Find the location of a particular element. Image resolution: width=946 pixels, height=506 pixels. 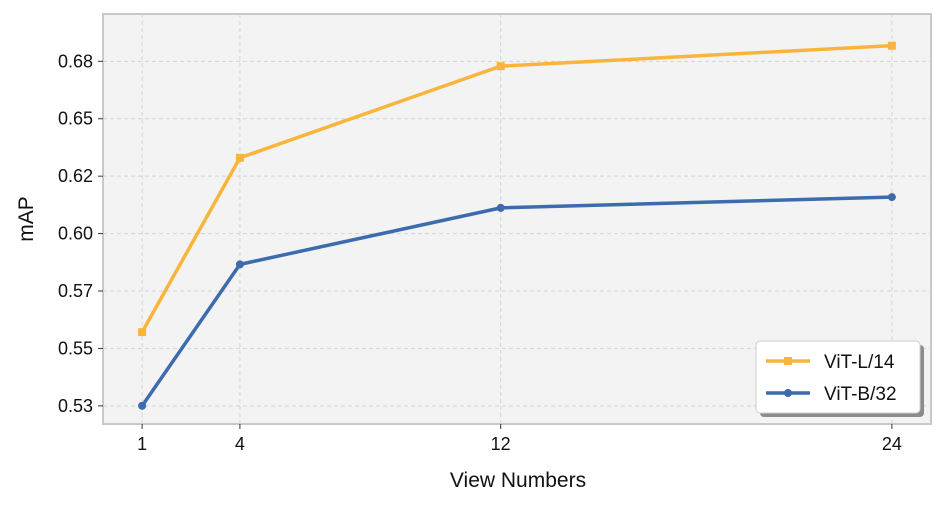

y-axis-ticks: 0.53 0.55 0.57 0.60 0.62 0.65 0.68 is located at coordinates (80, 233).